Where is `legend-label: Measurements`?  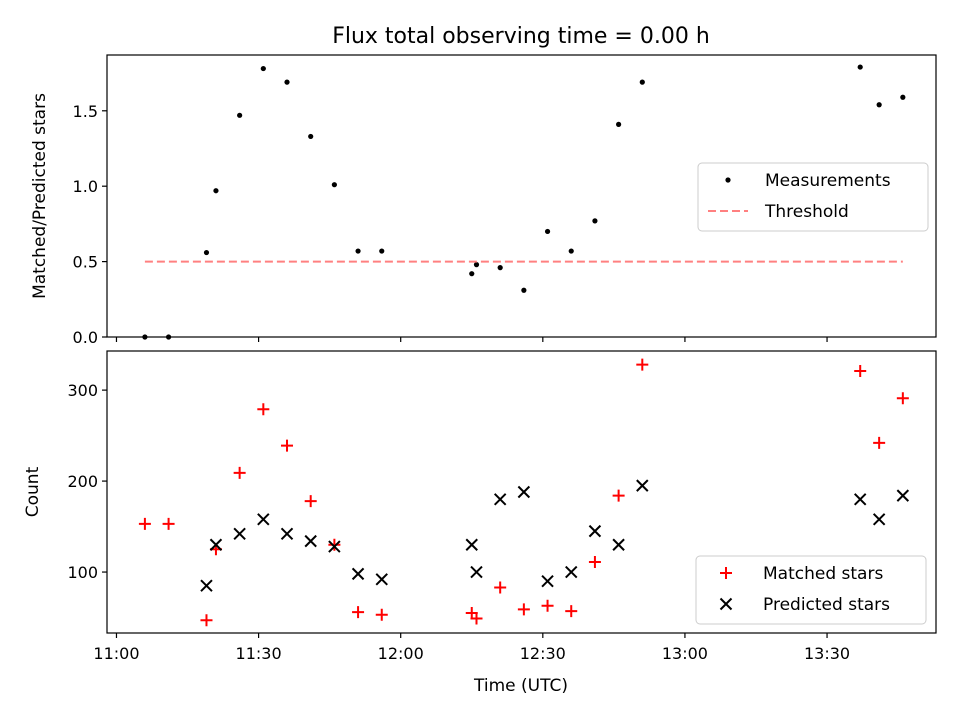 legend-label: Measurements is located at coordinates (828, 181).